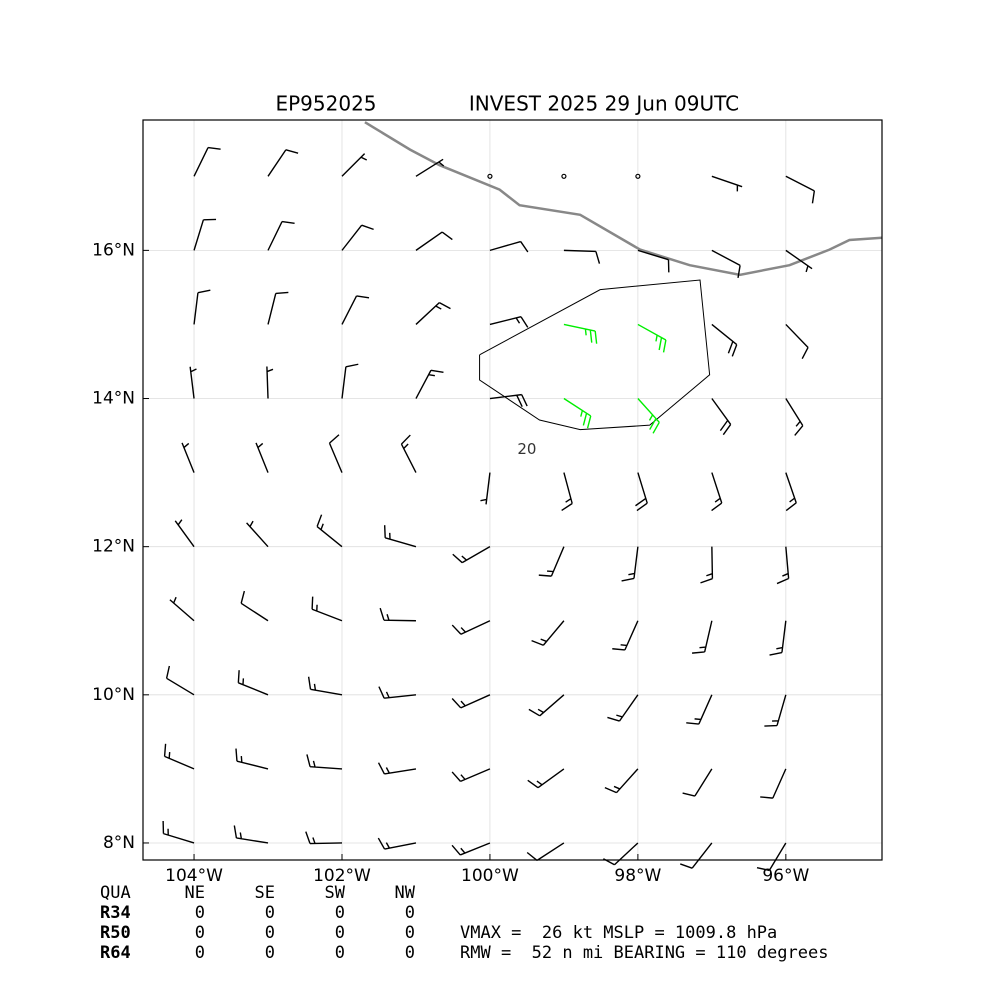 The width and height of the screenshot is (1000, 1000). I want to click on table-header: NW, so click(405, 893).